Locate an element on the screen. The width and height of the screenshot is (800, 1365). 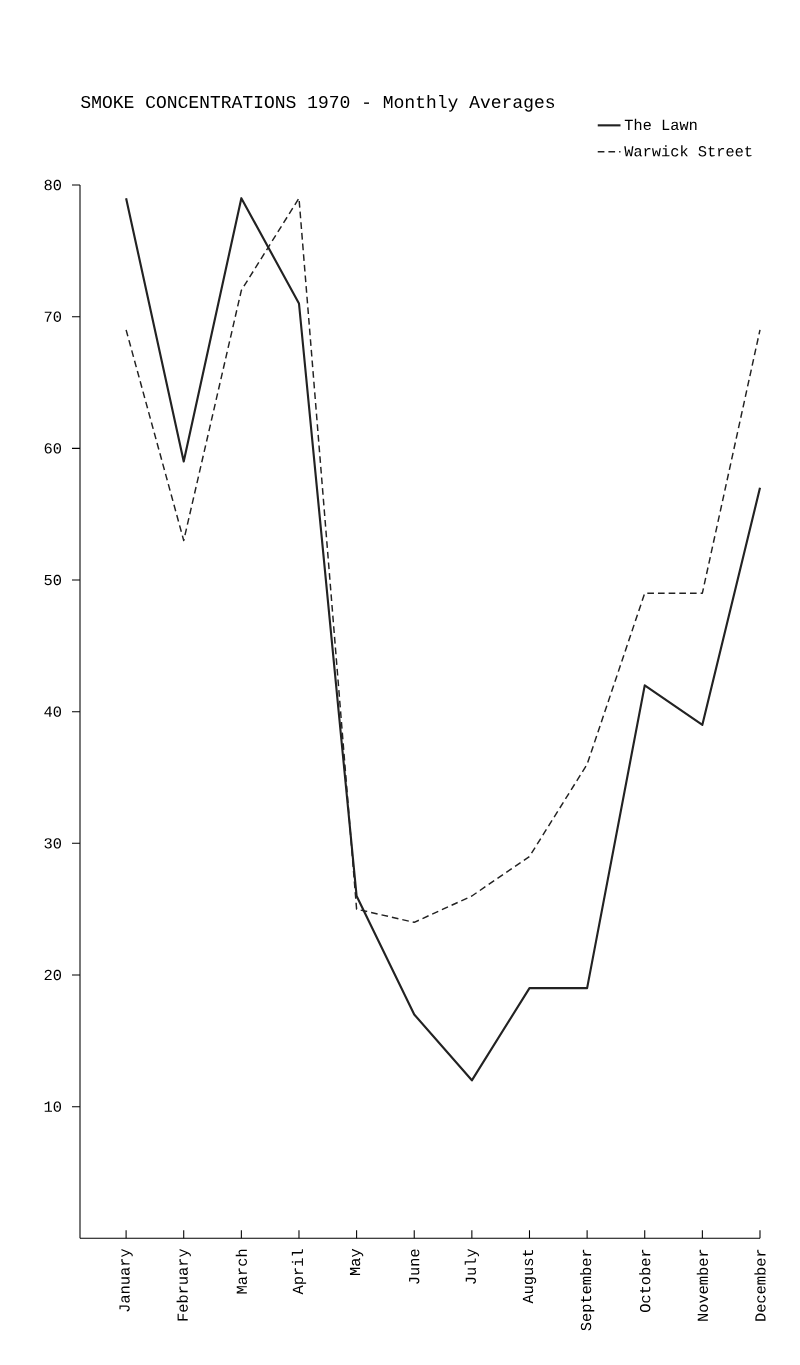
x-tick-label: March is located at coordinates (241, 1271).